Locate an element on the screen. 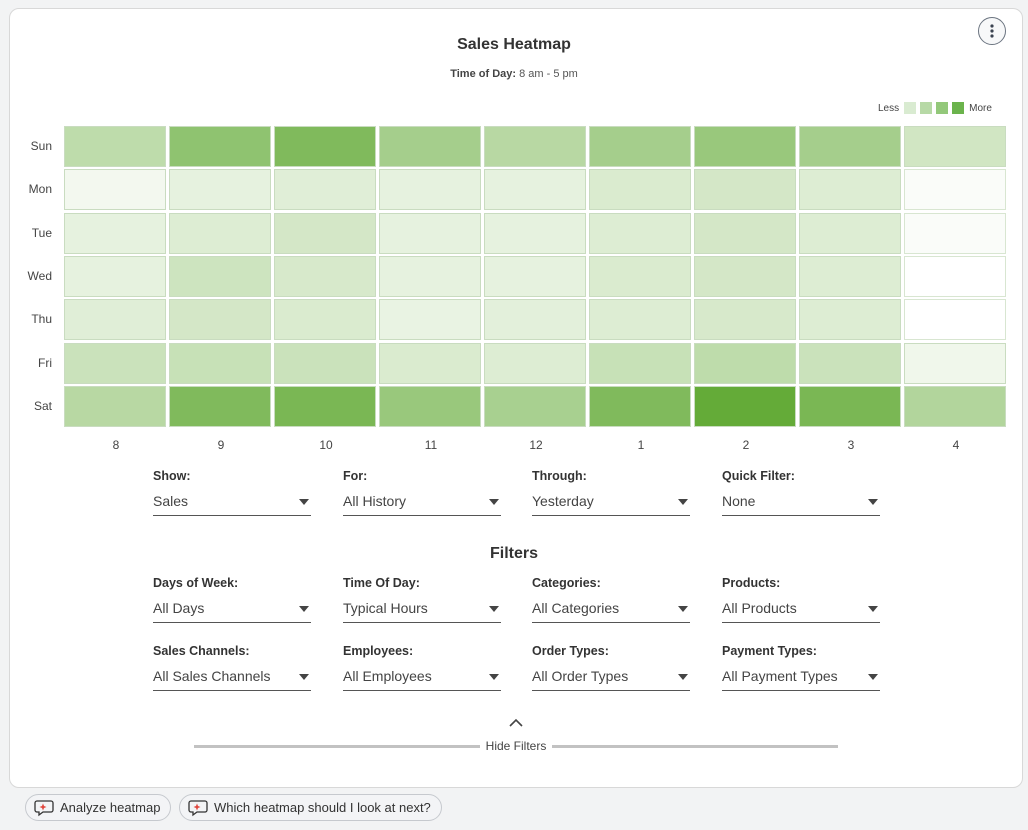 The width and height of the screenshot is (1028, 830). more-options-button is located at coordinates (992, 31).